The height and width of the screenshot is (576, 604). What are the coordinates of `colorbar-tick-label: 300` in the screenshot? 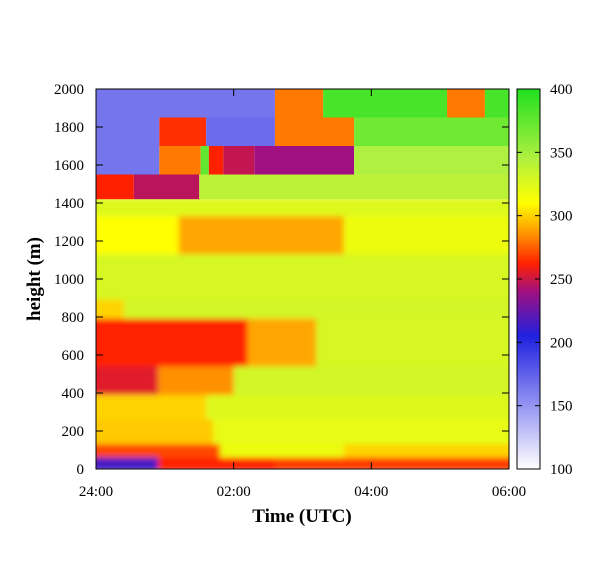 It's located at (561, 217).